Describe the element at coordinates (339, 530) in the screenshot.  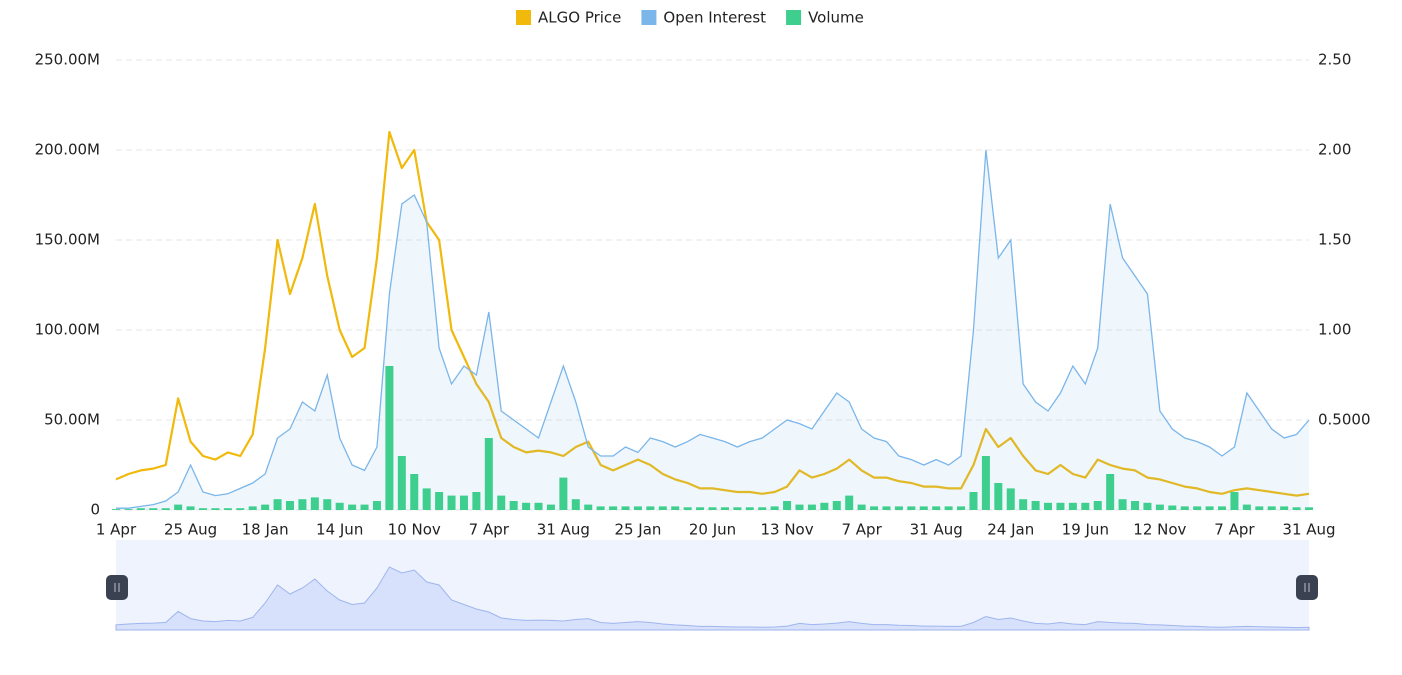
I see `x-tick-label: 14 Jun` at that location.